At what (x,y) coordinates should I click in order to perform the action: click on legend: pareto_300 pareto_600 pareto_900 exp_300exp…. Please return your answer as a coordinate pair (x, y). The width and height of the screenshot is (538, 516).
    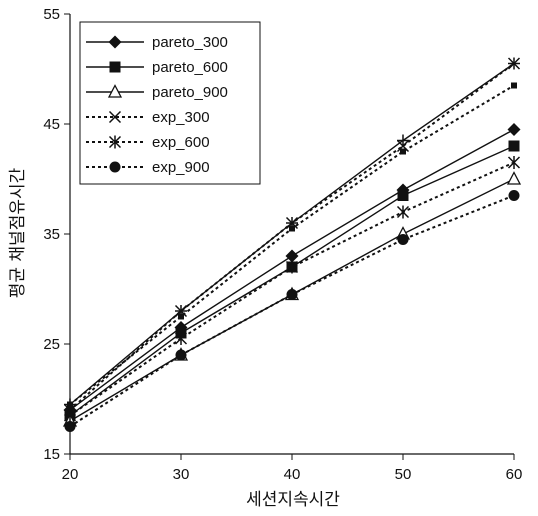
    Looking at the image, I should click on (170, 103).